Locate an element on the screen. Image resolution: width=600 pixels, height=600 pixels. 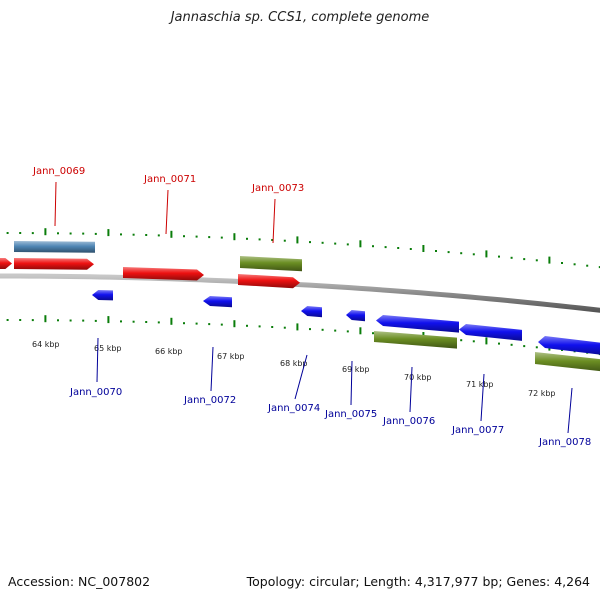
gene-label-bottom: Jann_0077 is located at coordinates (477, 430).